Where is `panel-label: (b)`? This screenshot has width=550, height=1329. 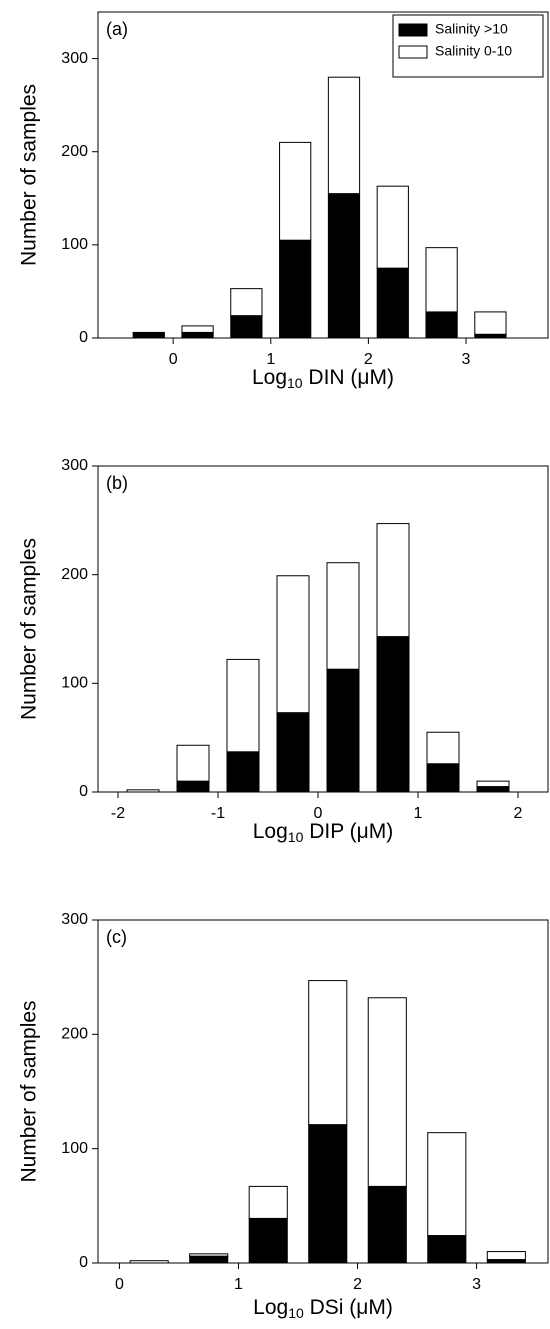 panel-label: (b) is located at coordinates (117, 483).